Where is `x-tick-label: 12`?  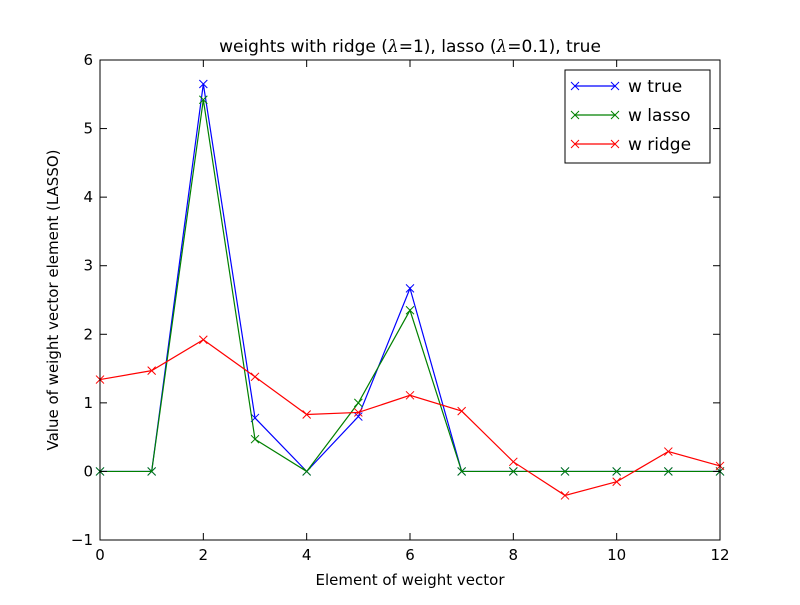
x-tick-label: 12 is located at coordinates (719, 555).